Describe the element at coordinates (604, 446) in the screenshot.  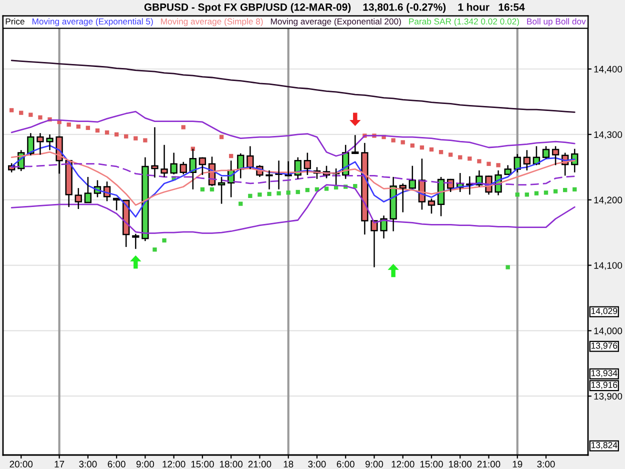
I see `annotation: 13,824` at that location.